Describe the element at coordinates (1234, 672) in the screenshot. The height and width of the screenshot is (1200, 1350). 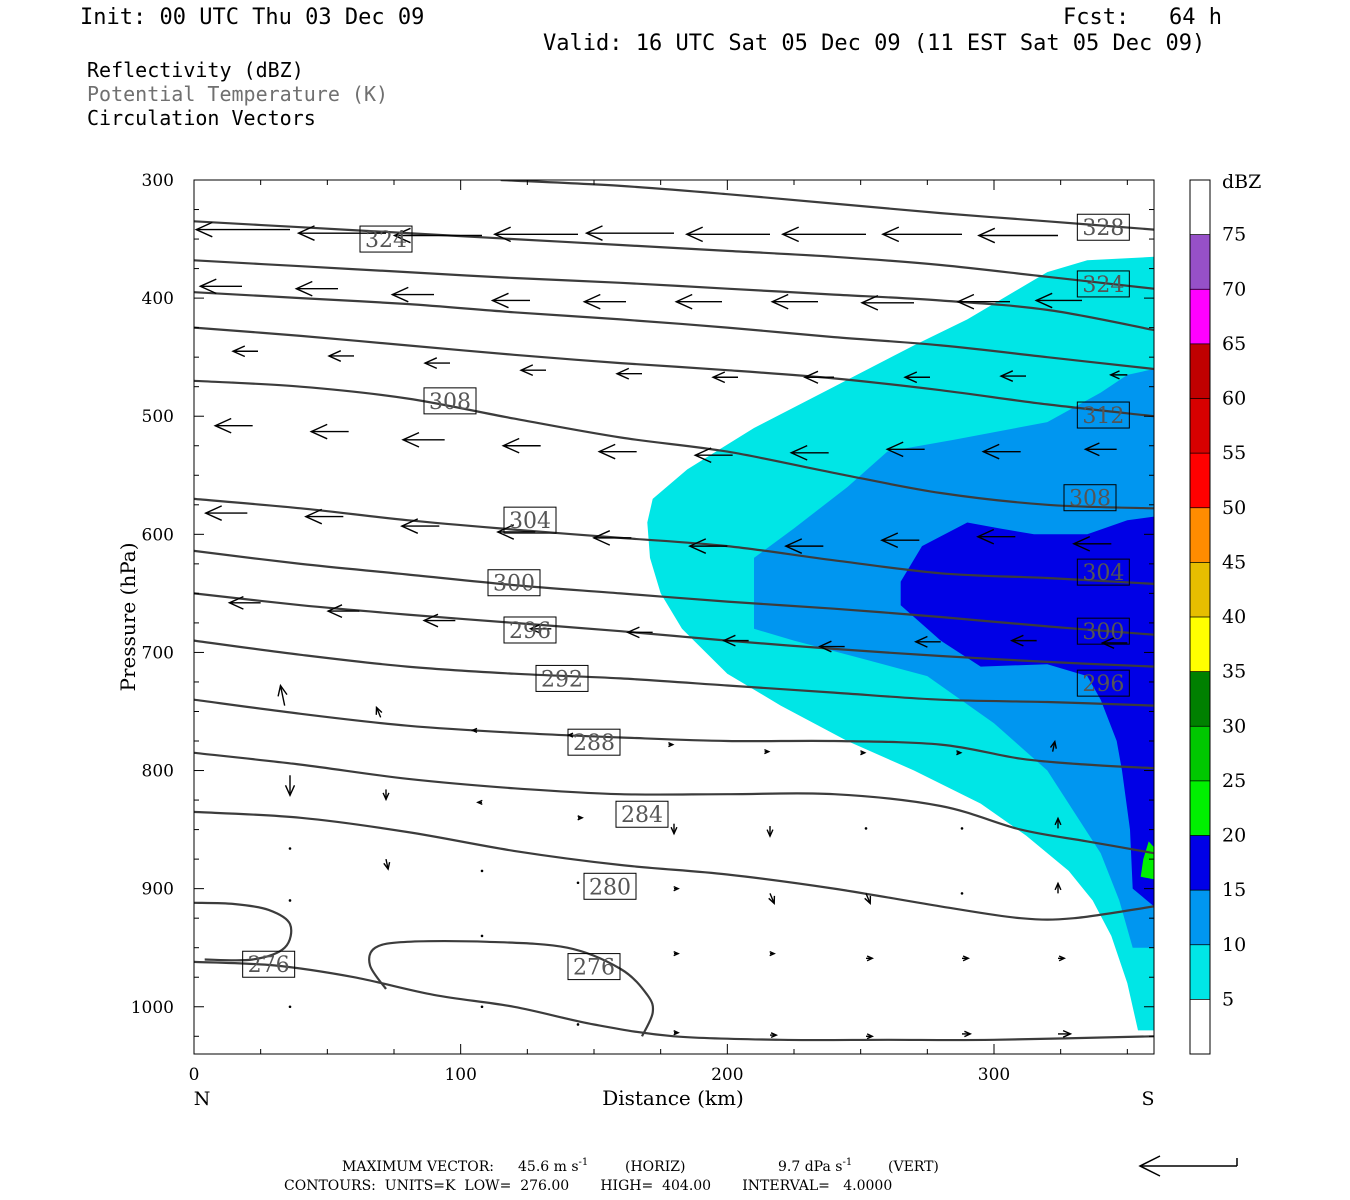
I see `colorbar-level-label: 35` at that location.